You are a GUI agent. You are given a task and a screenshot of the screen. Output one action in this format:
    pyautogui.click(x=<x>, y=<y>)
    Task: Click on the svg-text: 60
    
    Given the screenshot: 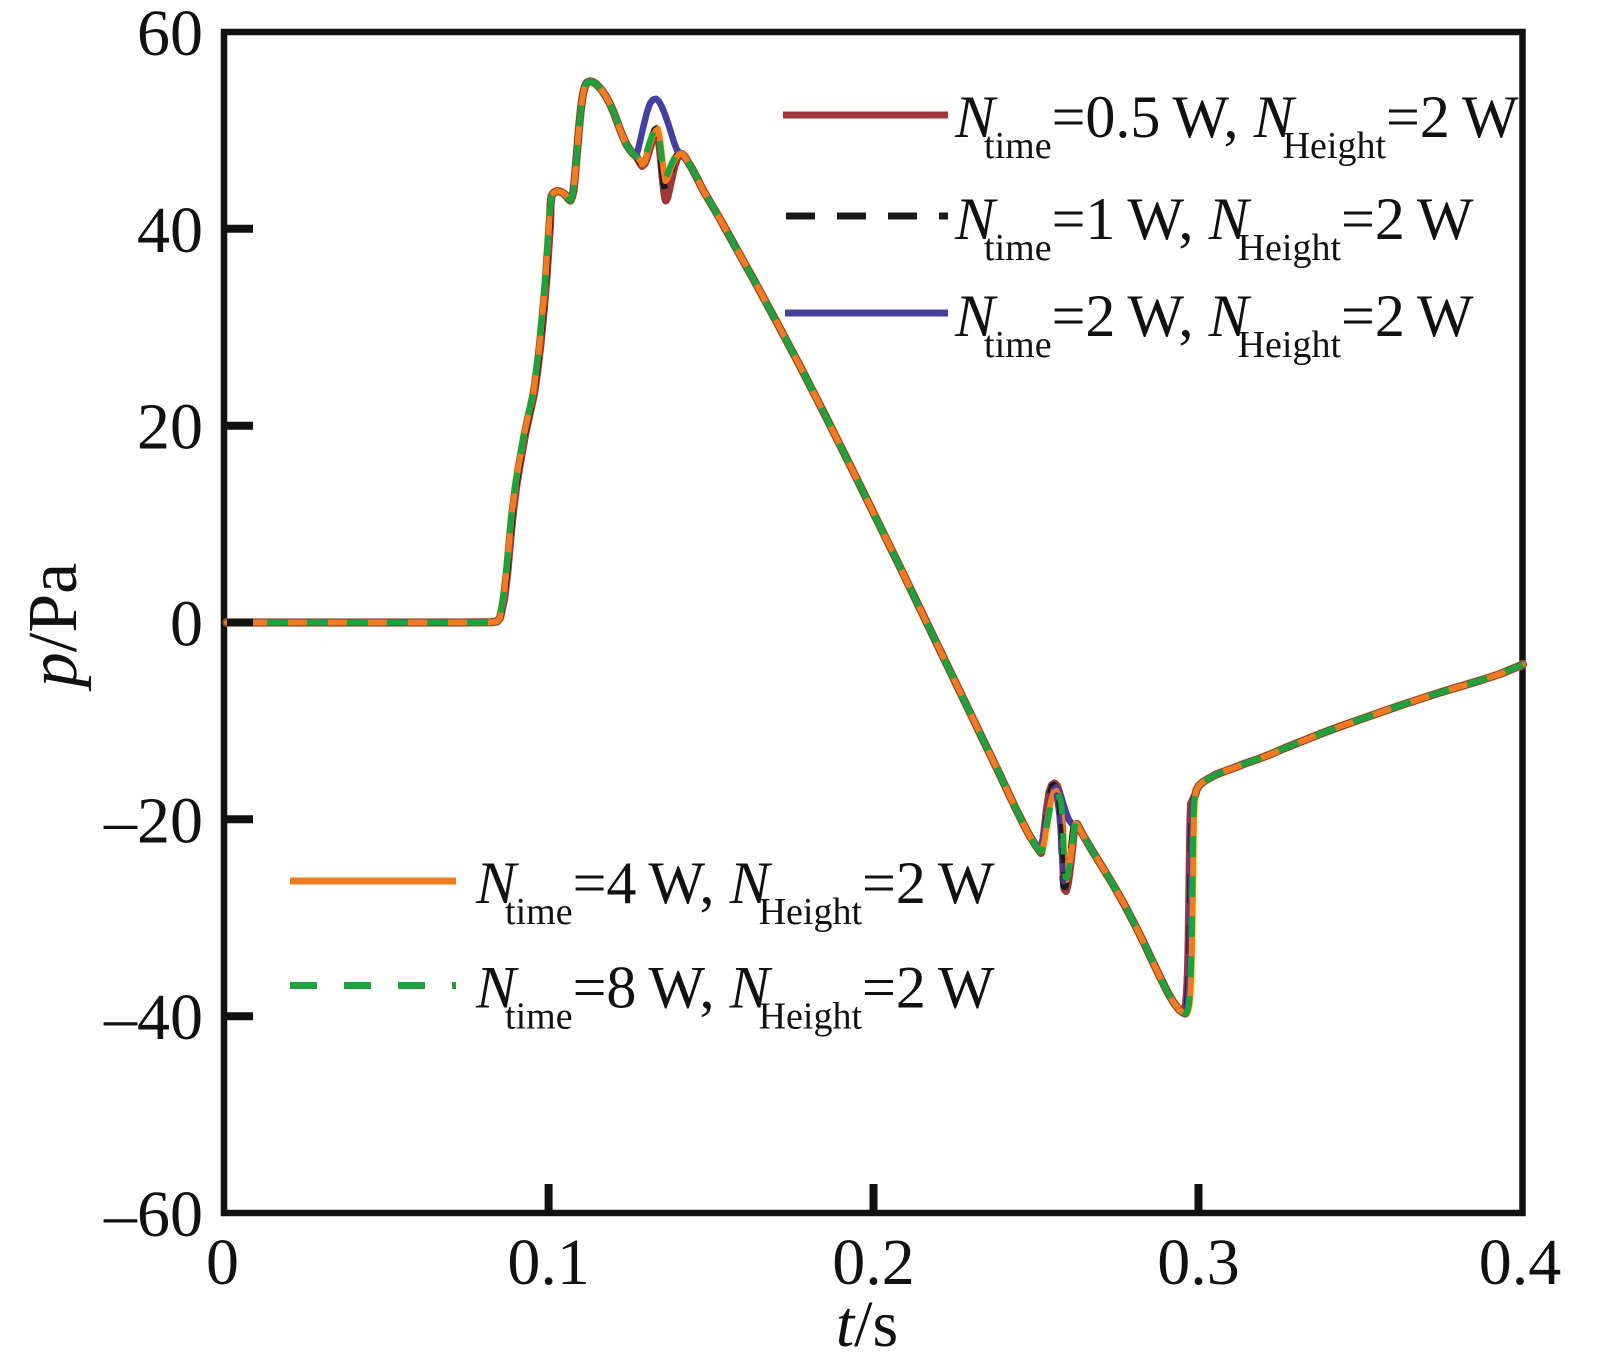 What is the action you would take?
    pyautogui.click(x=170, y=35)
    